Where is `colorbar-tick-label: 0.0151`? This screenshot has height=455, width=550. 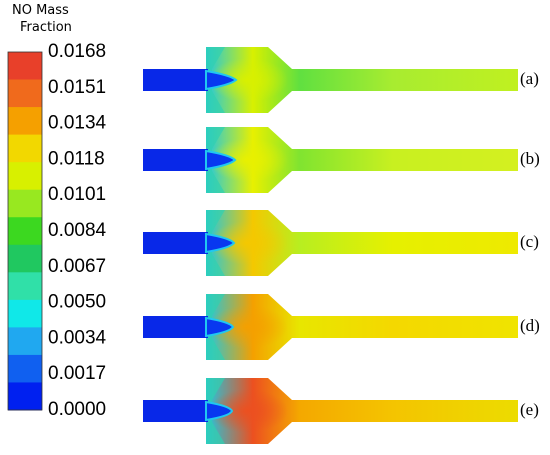 colorbar-tick-label: 0.0151 is located at coordinates (77, 87).